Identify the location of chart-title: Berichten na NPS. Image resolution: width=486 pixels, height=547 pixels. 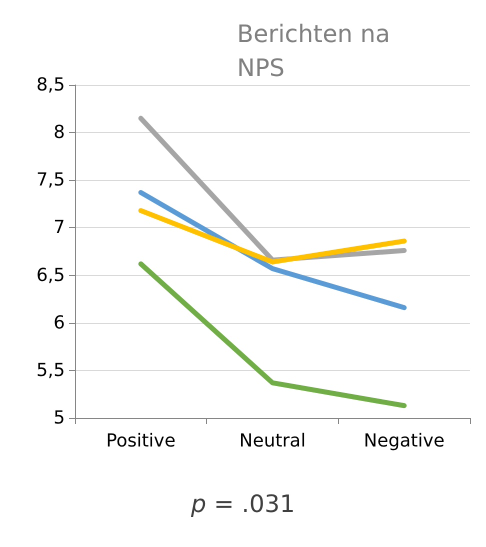
(313, 51).